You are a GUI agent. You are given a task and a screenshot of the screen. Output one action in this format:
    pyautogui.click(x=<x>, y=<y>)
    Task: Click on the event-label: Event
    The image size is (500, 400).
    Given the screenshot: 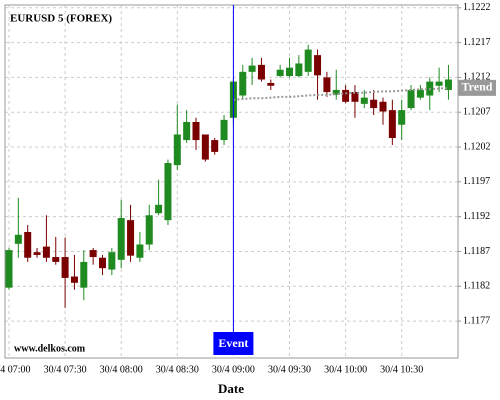 What is the action you would take?
    pyautogui.click(x=233, y=343)
    